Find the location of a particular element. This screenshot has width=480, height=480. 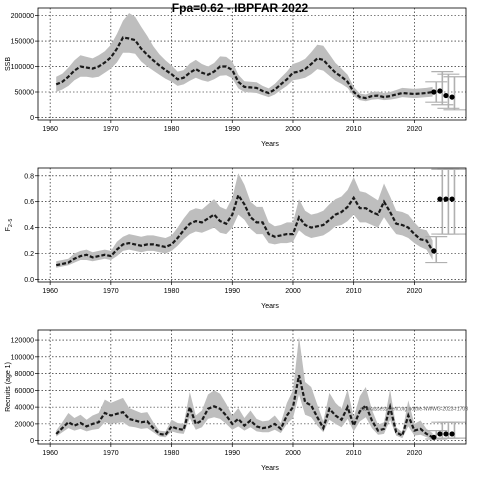

y-tick-label: 60000 is located at coordinates (25, 391).